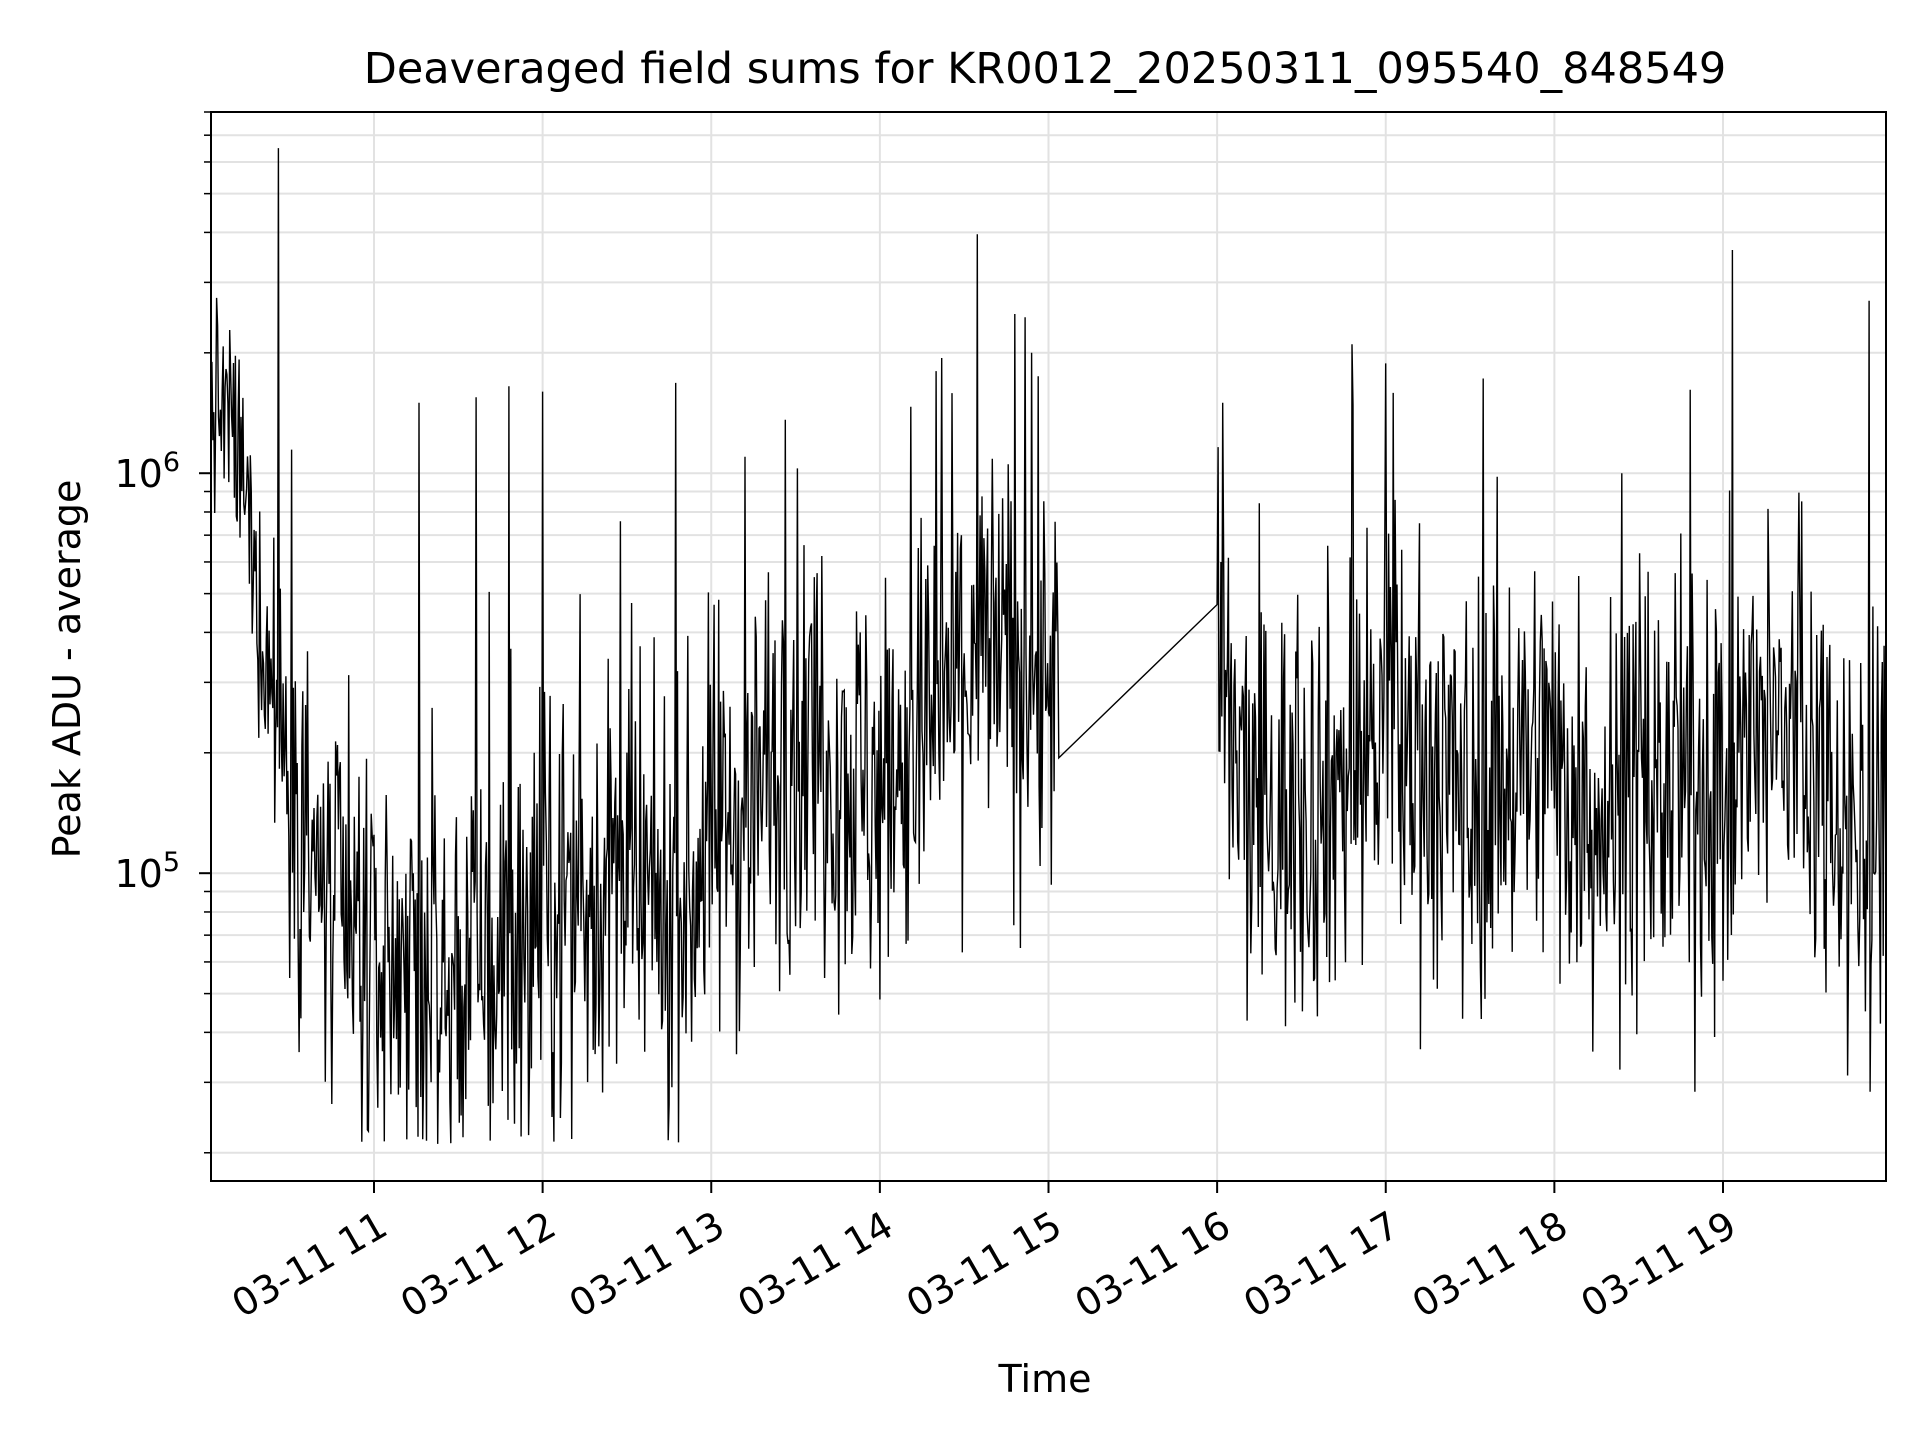 This screenshot has width=1920, height=1440. I want to click on y-tick-label: 10⁶, so click(147, 471).